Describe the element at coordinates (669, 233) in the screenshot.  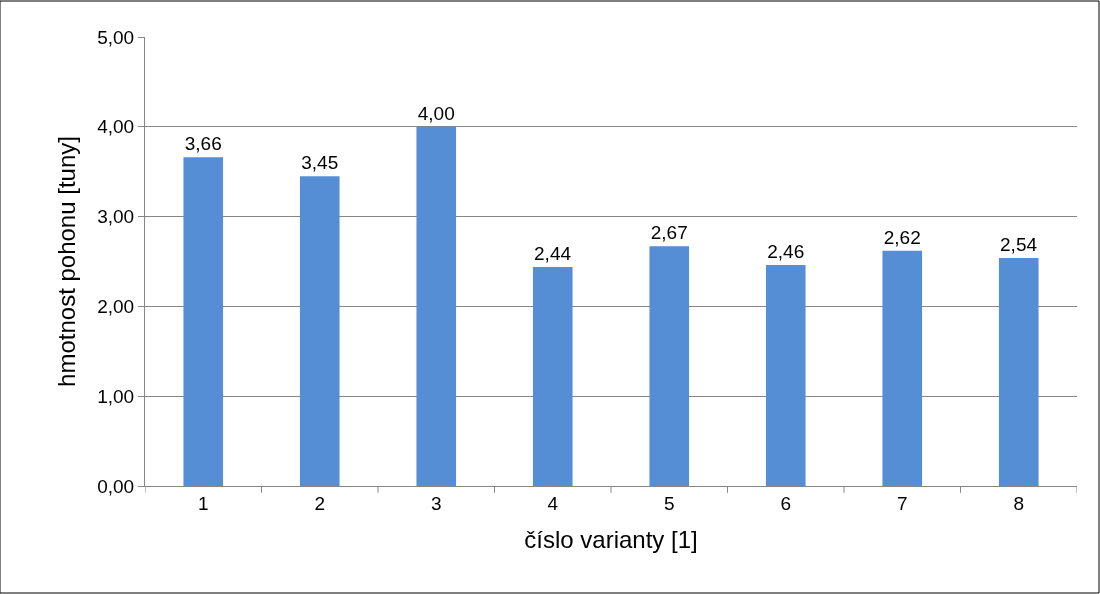
I see `data-label: 2,67` at that location.